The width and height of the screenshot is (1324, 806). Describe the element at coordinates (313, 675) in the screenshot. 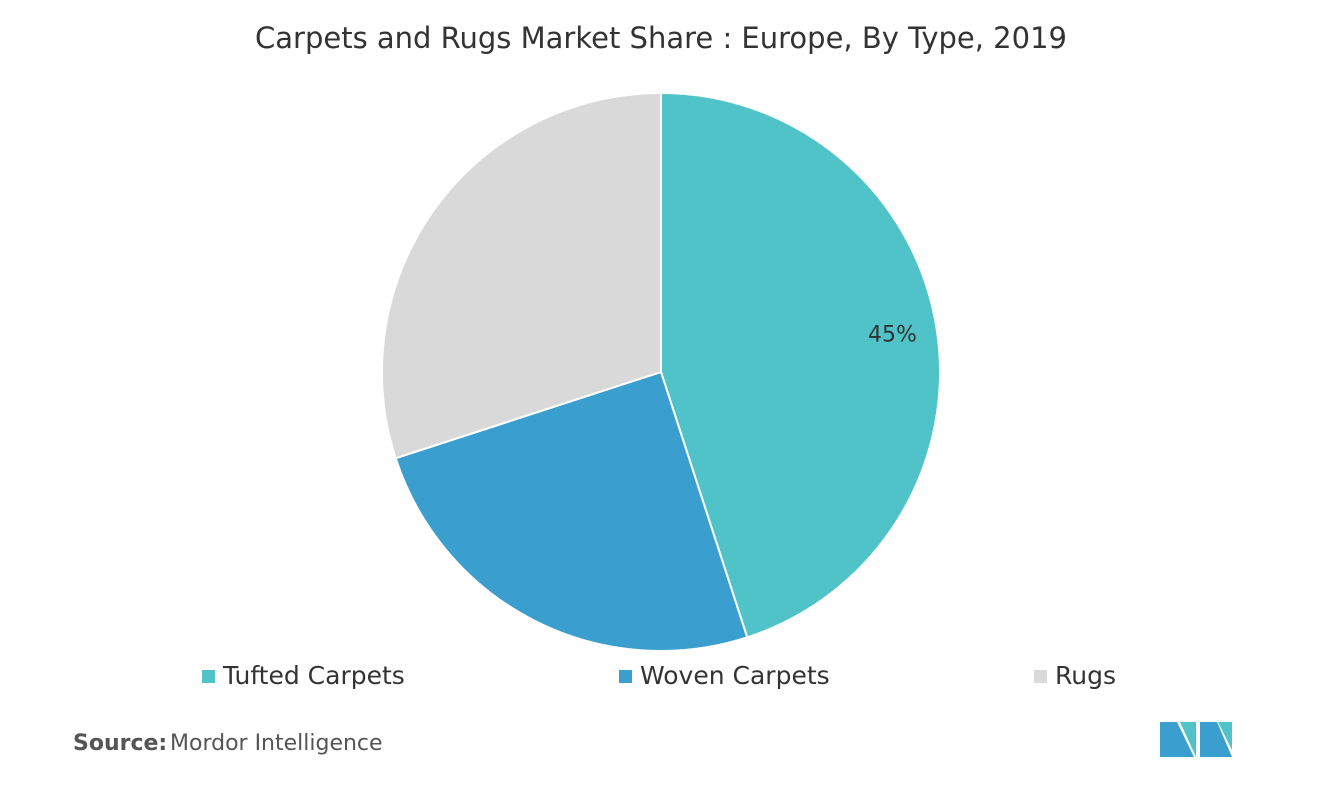

I see `legend-label: Tufted Carpets` at that location.